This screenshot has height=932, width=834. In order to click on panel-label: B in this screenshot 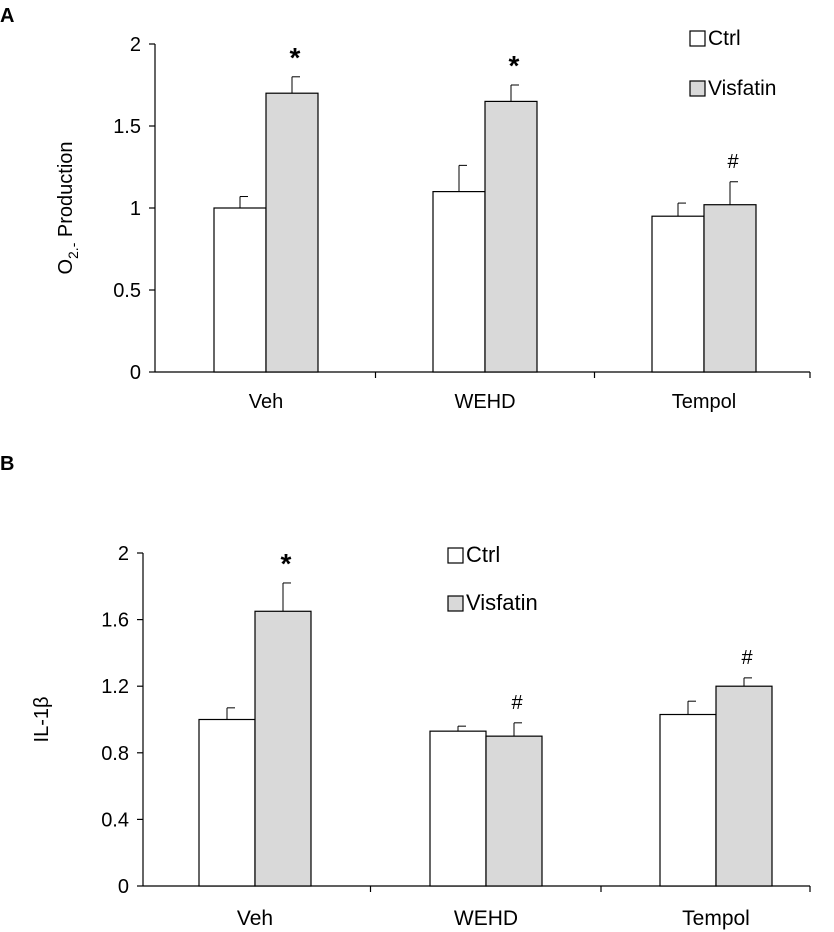, I will do `click(7, 464)`.